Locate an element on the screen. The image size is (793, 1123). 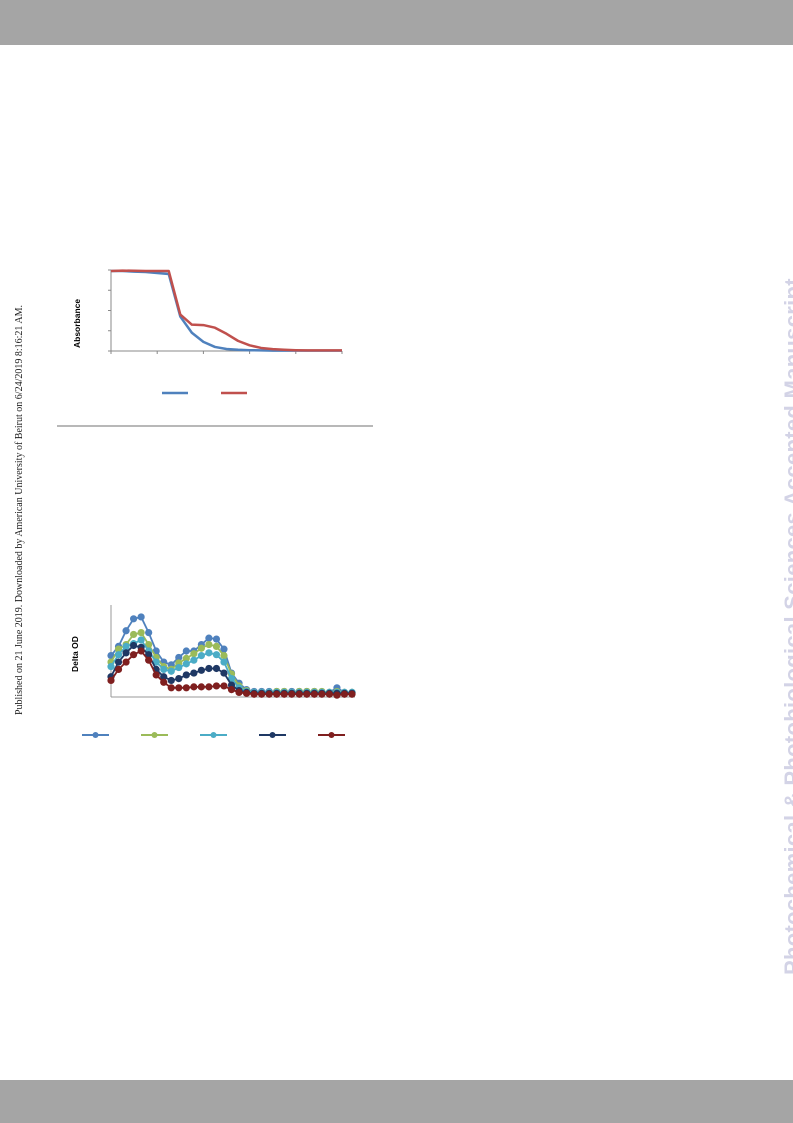
absorbance-chart is located at coordinates (225, 332).